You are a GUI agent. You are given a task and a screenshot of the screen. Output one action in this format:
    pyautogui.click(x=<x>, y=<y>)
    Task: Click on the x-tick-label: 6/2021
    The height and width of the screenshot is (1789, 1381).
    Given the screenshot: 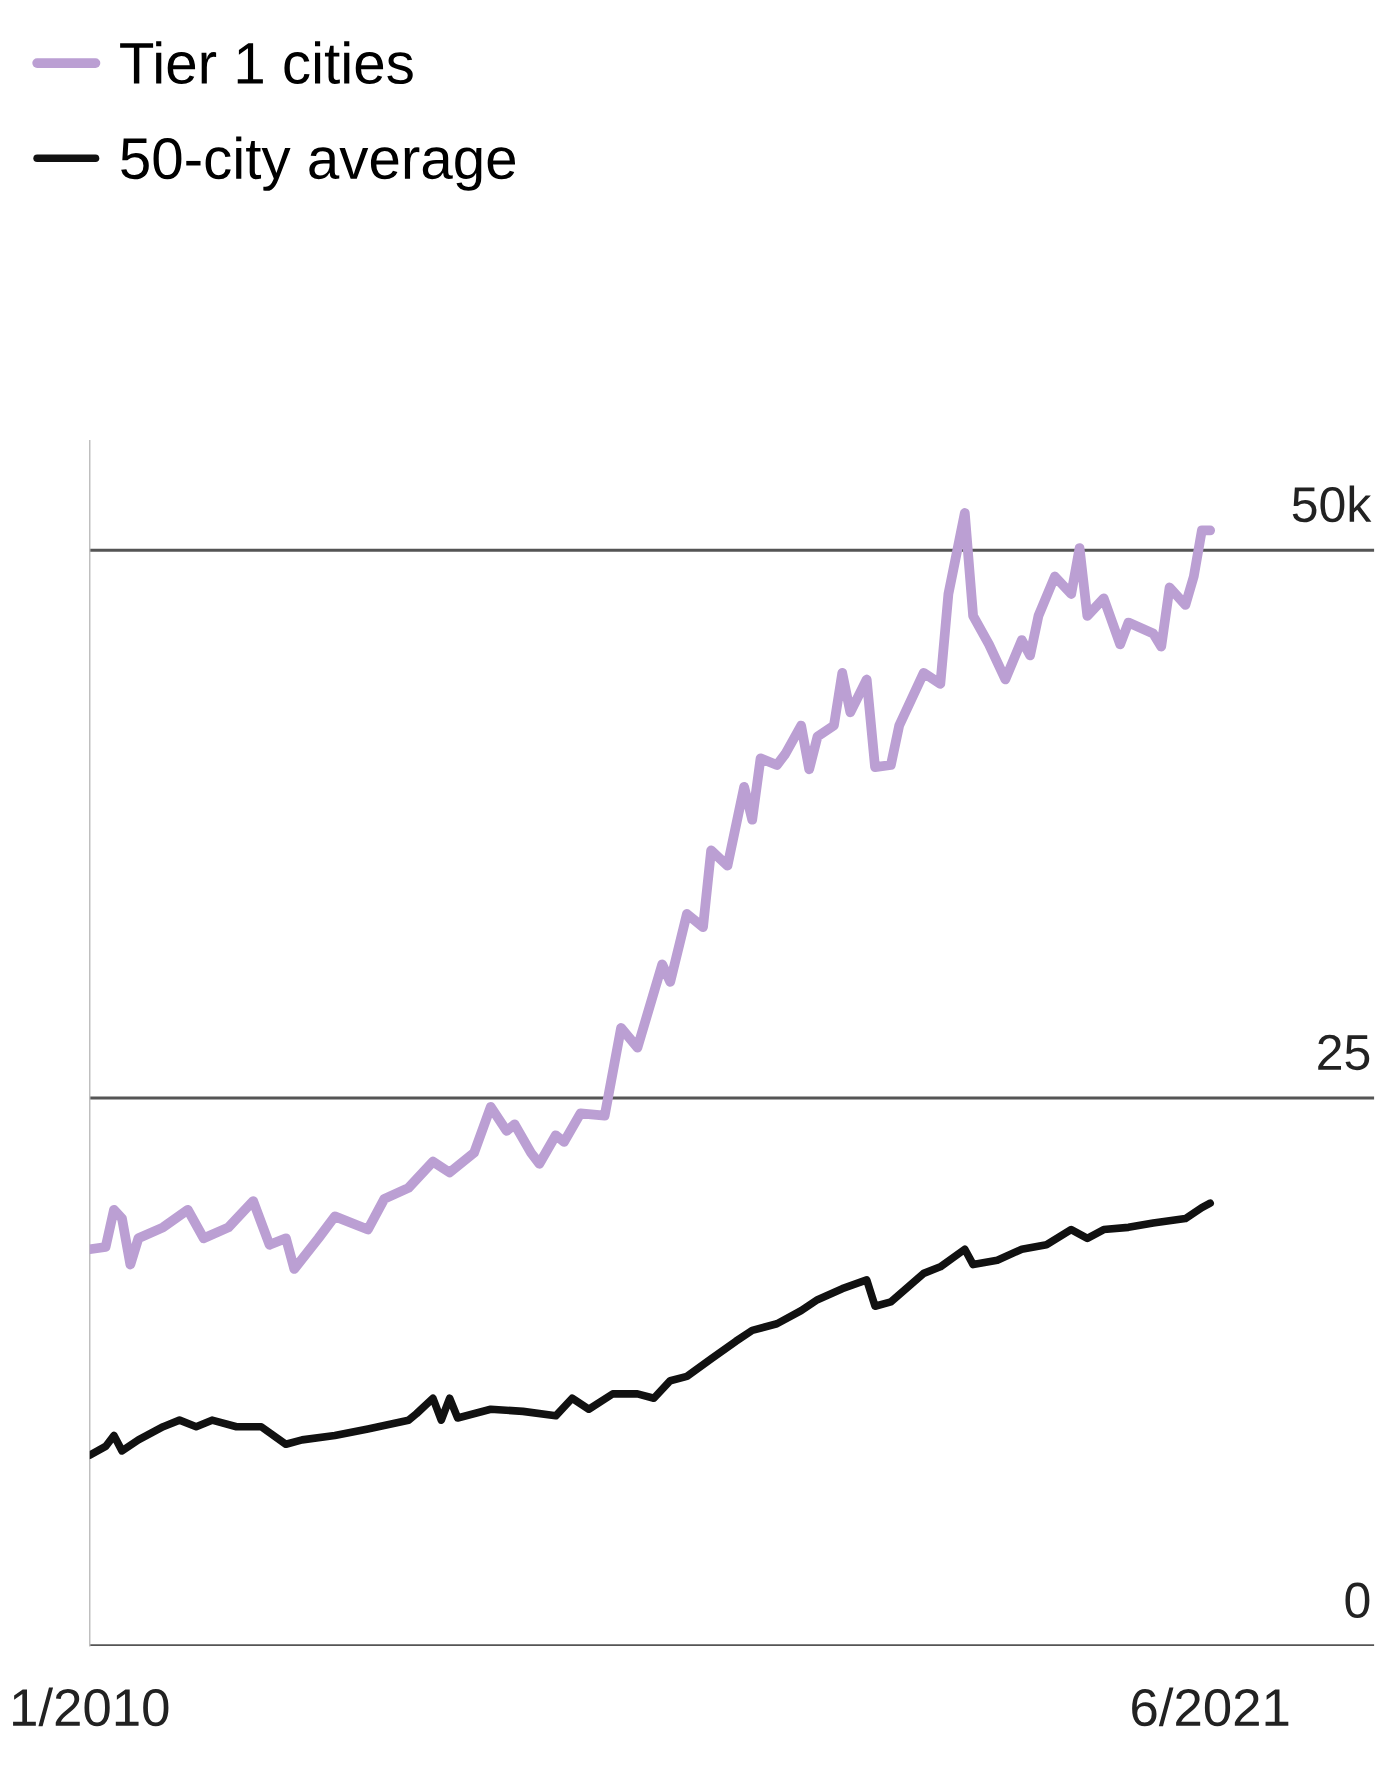 What is the action you would take?
    pyautogui.click(x=1210, y=1707)
    